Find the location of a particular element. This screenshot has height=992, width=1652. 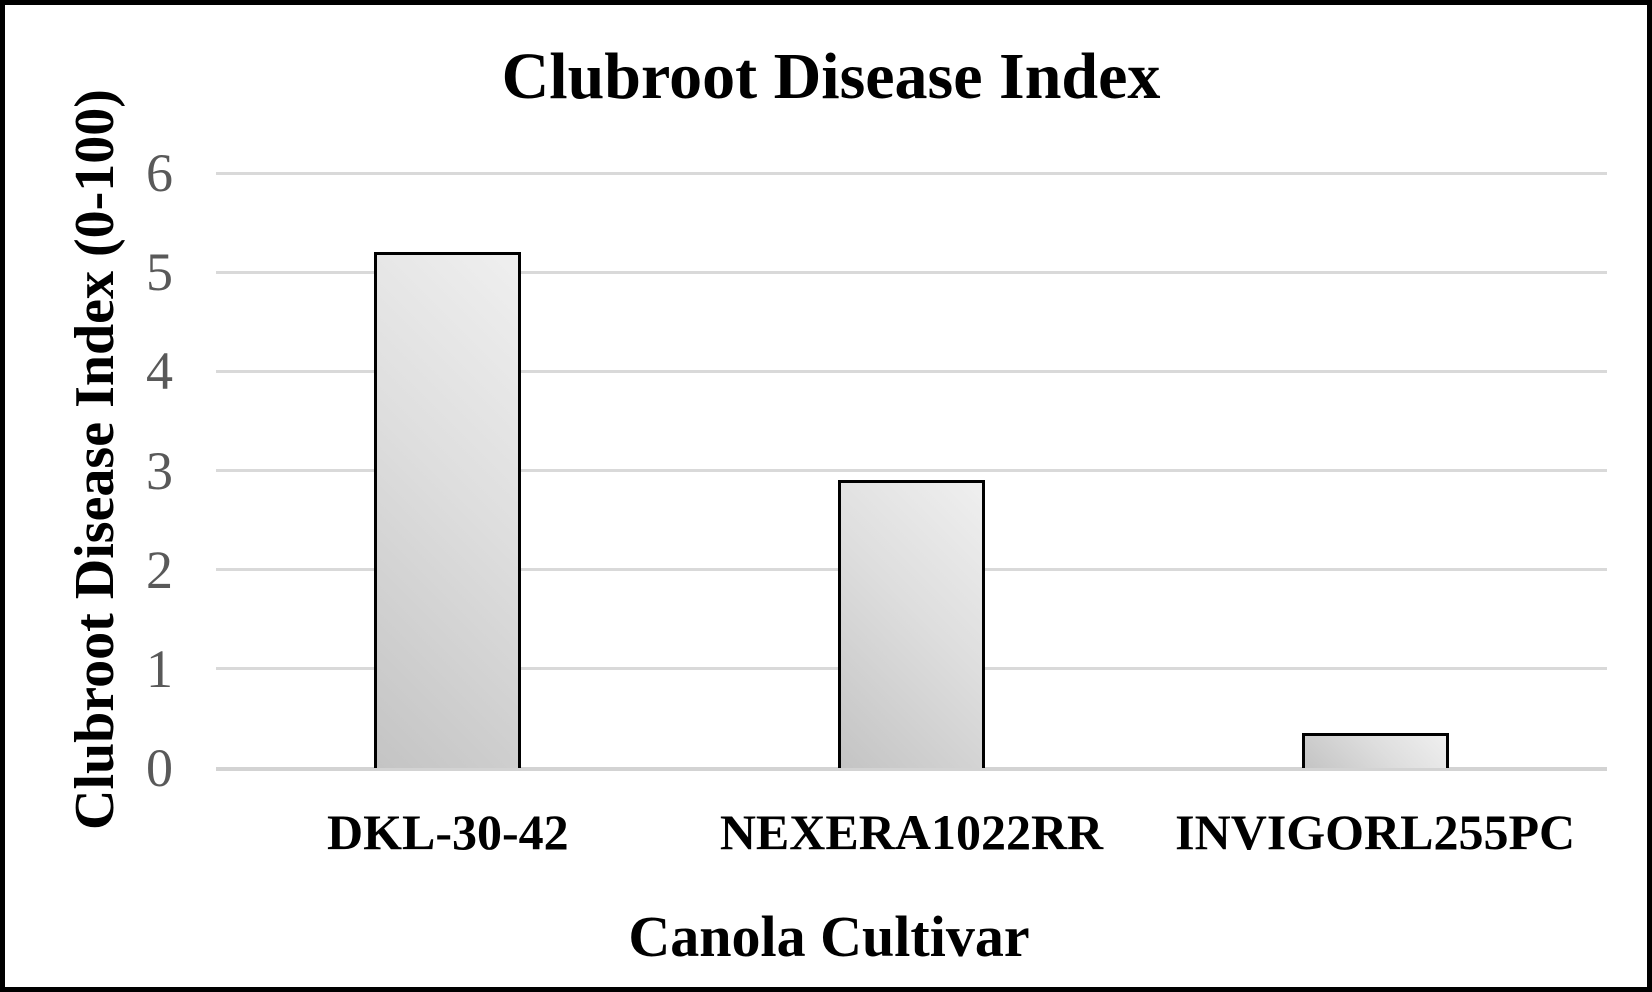

y-tick-label-3: 3 is located at coordinates (159, 470).